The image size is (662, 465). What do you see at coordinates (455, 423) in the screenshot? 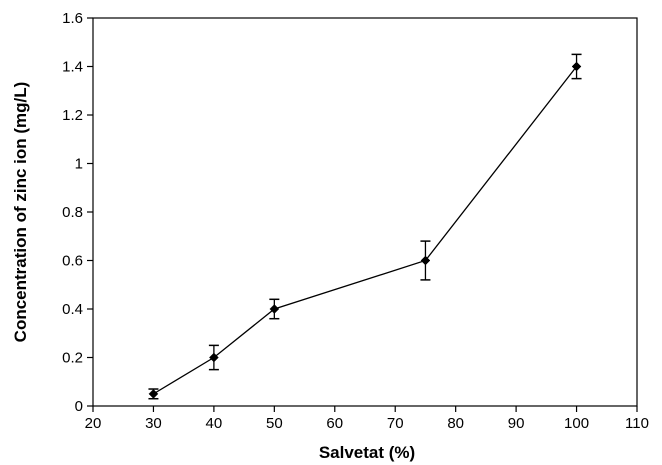
I see `x-tick-label: 80` at bounding box center [455, 423].